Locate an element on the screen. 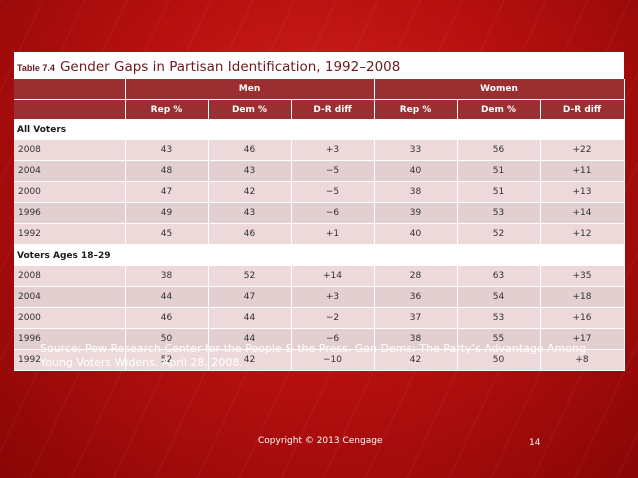 Image resolution: width=638 pixels, height=478 pixels. section-header: All Voters is located at coordinates (319, 129).